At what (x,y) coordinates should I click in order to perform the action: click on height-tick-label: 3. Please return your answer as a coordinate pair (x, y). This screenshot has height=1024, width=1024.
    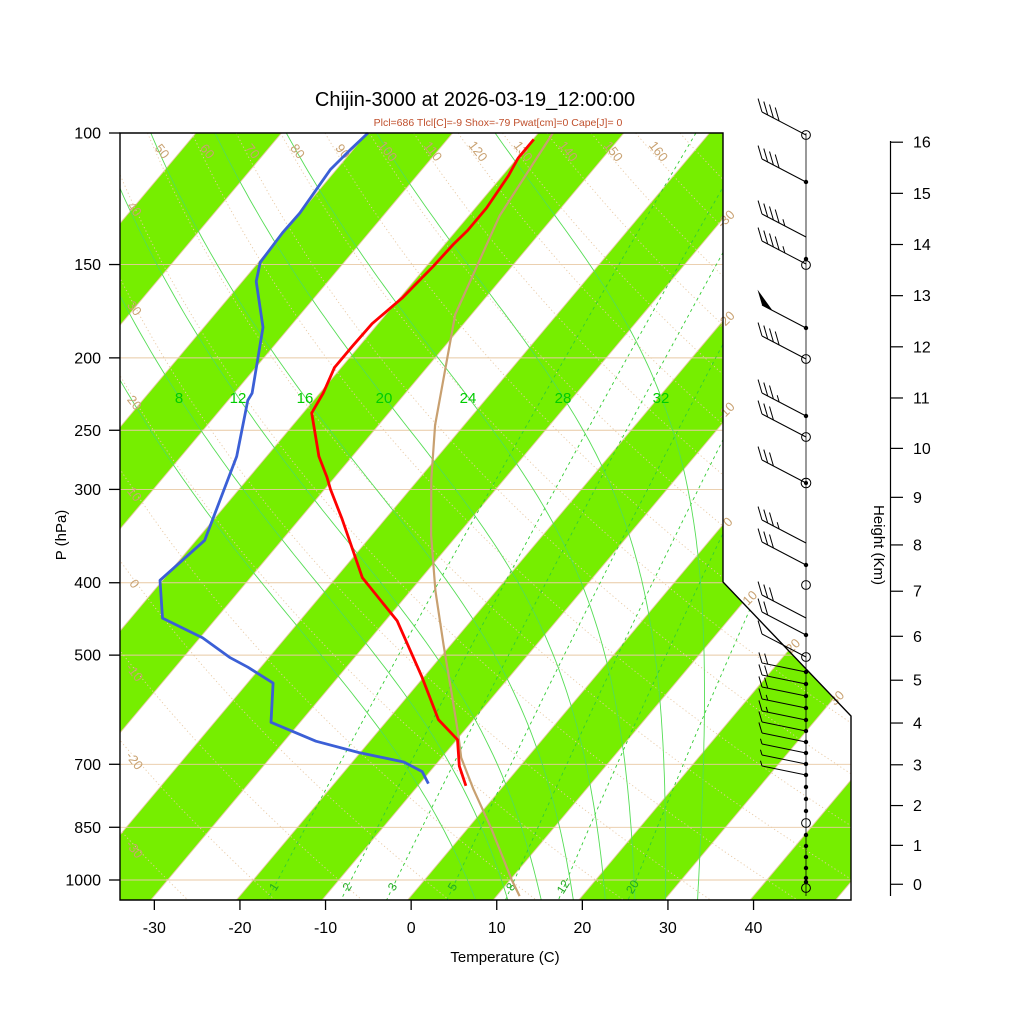
    Looking at the image, I should click on (917, 765).